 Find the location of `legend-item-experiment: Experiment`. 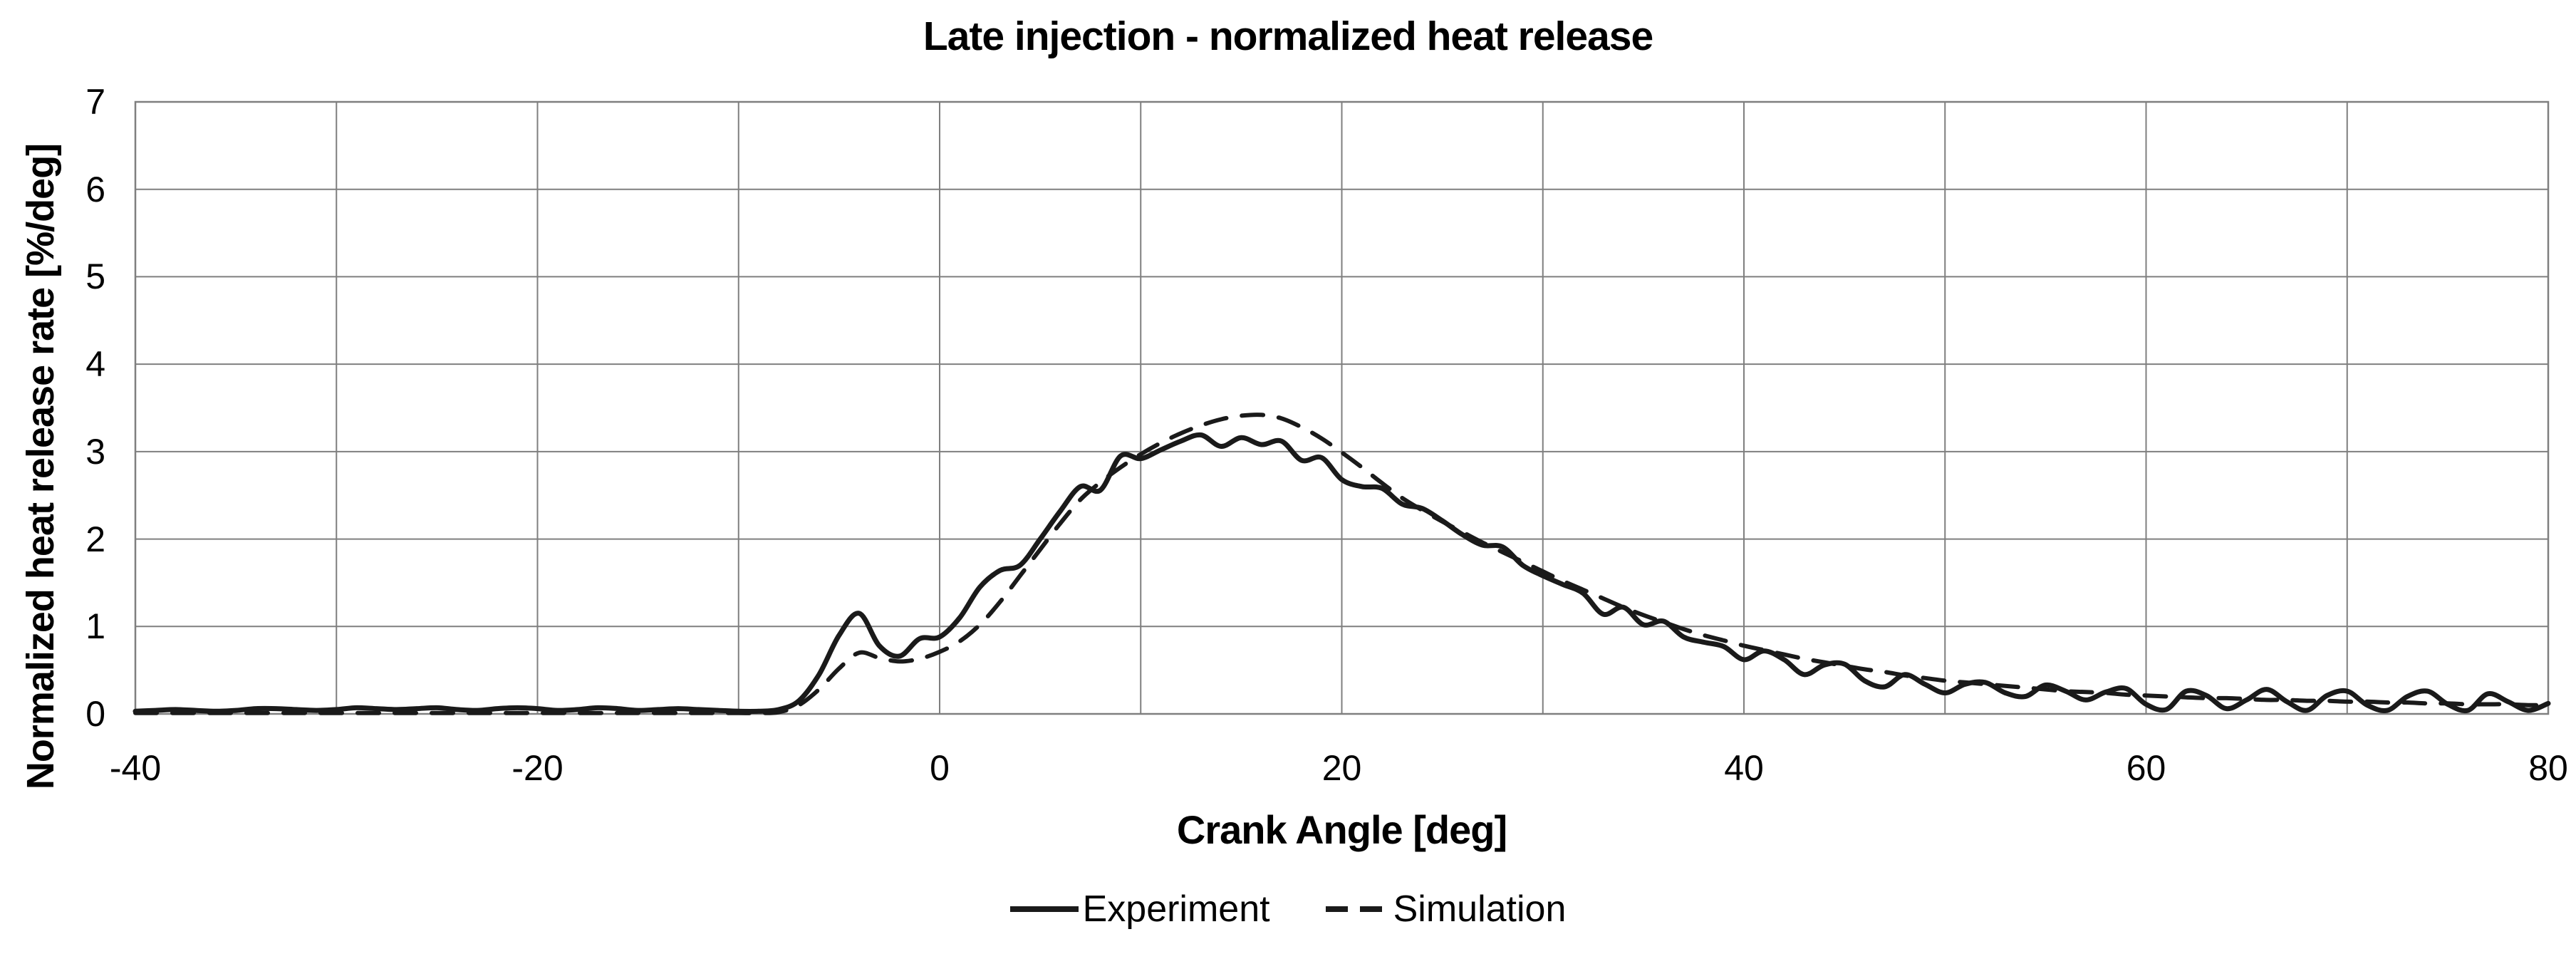

legend-item-experiment: Experiment is located at coordinates (1139, 909).